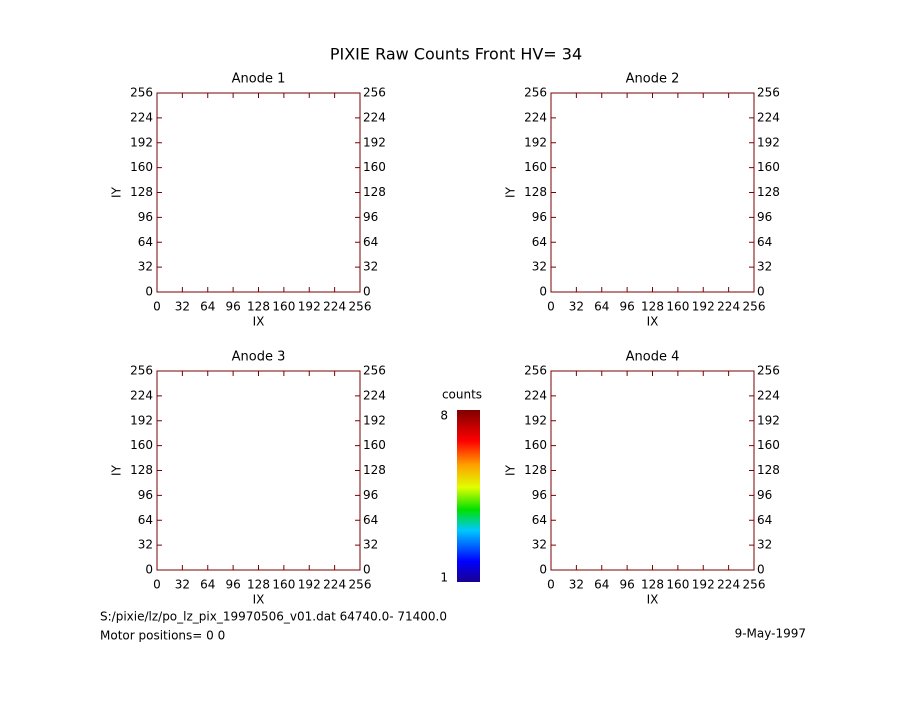  I want to click on colorbar-tick-label: 8, so click(444, 416).